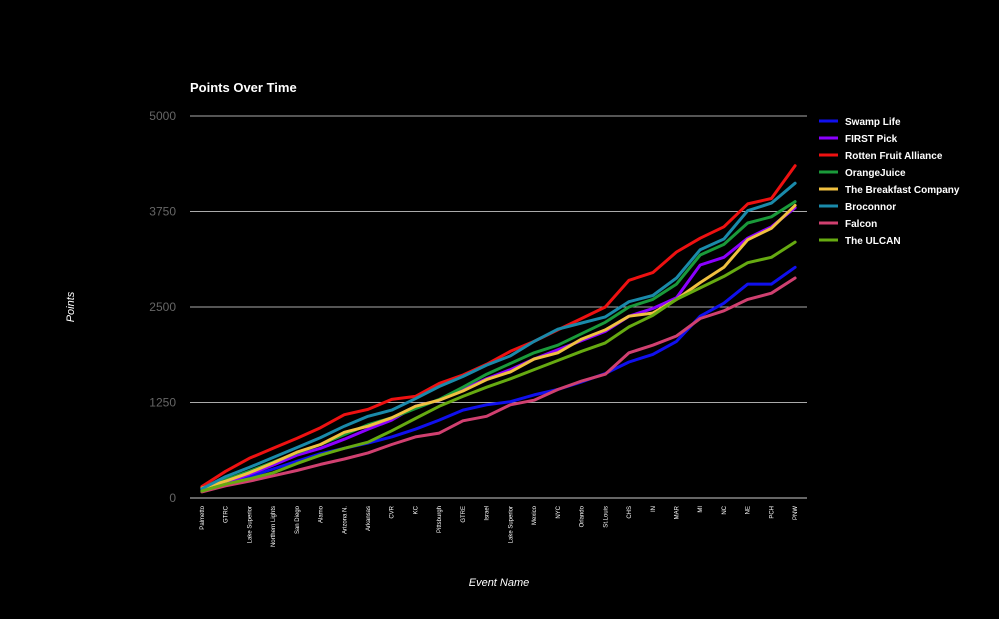 The image size is (999, 619). Describe the element at coordinates (416, 509) in the screenshot. I see `x-tick-label: KC` at that location.